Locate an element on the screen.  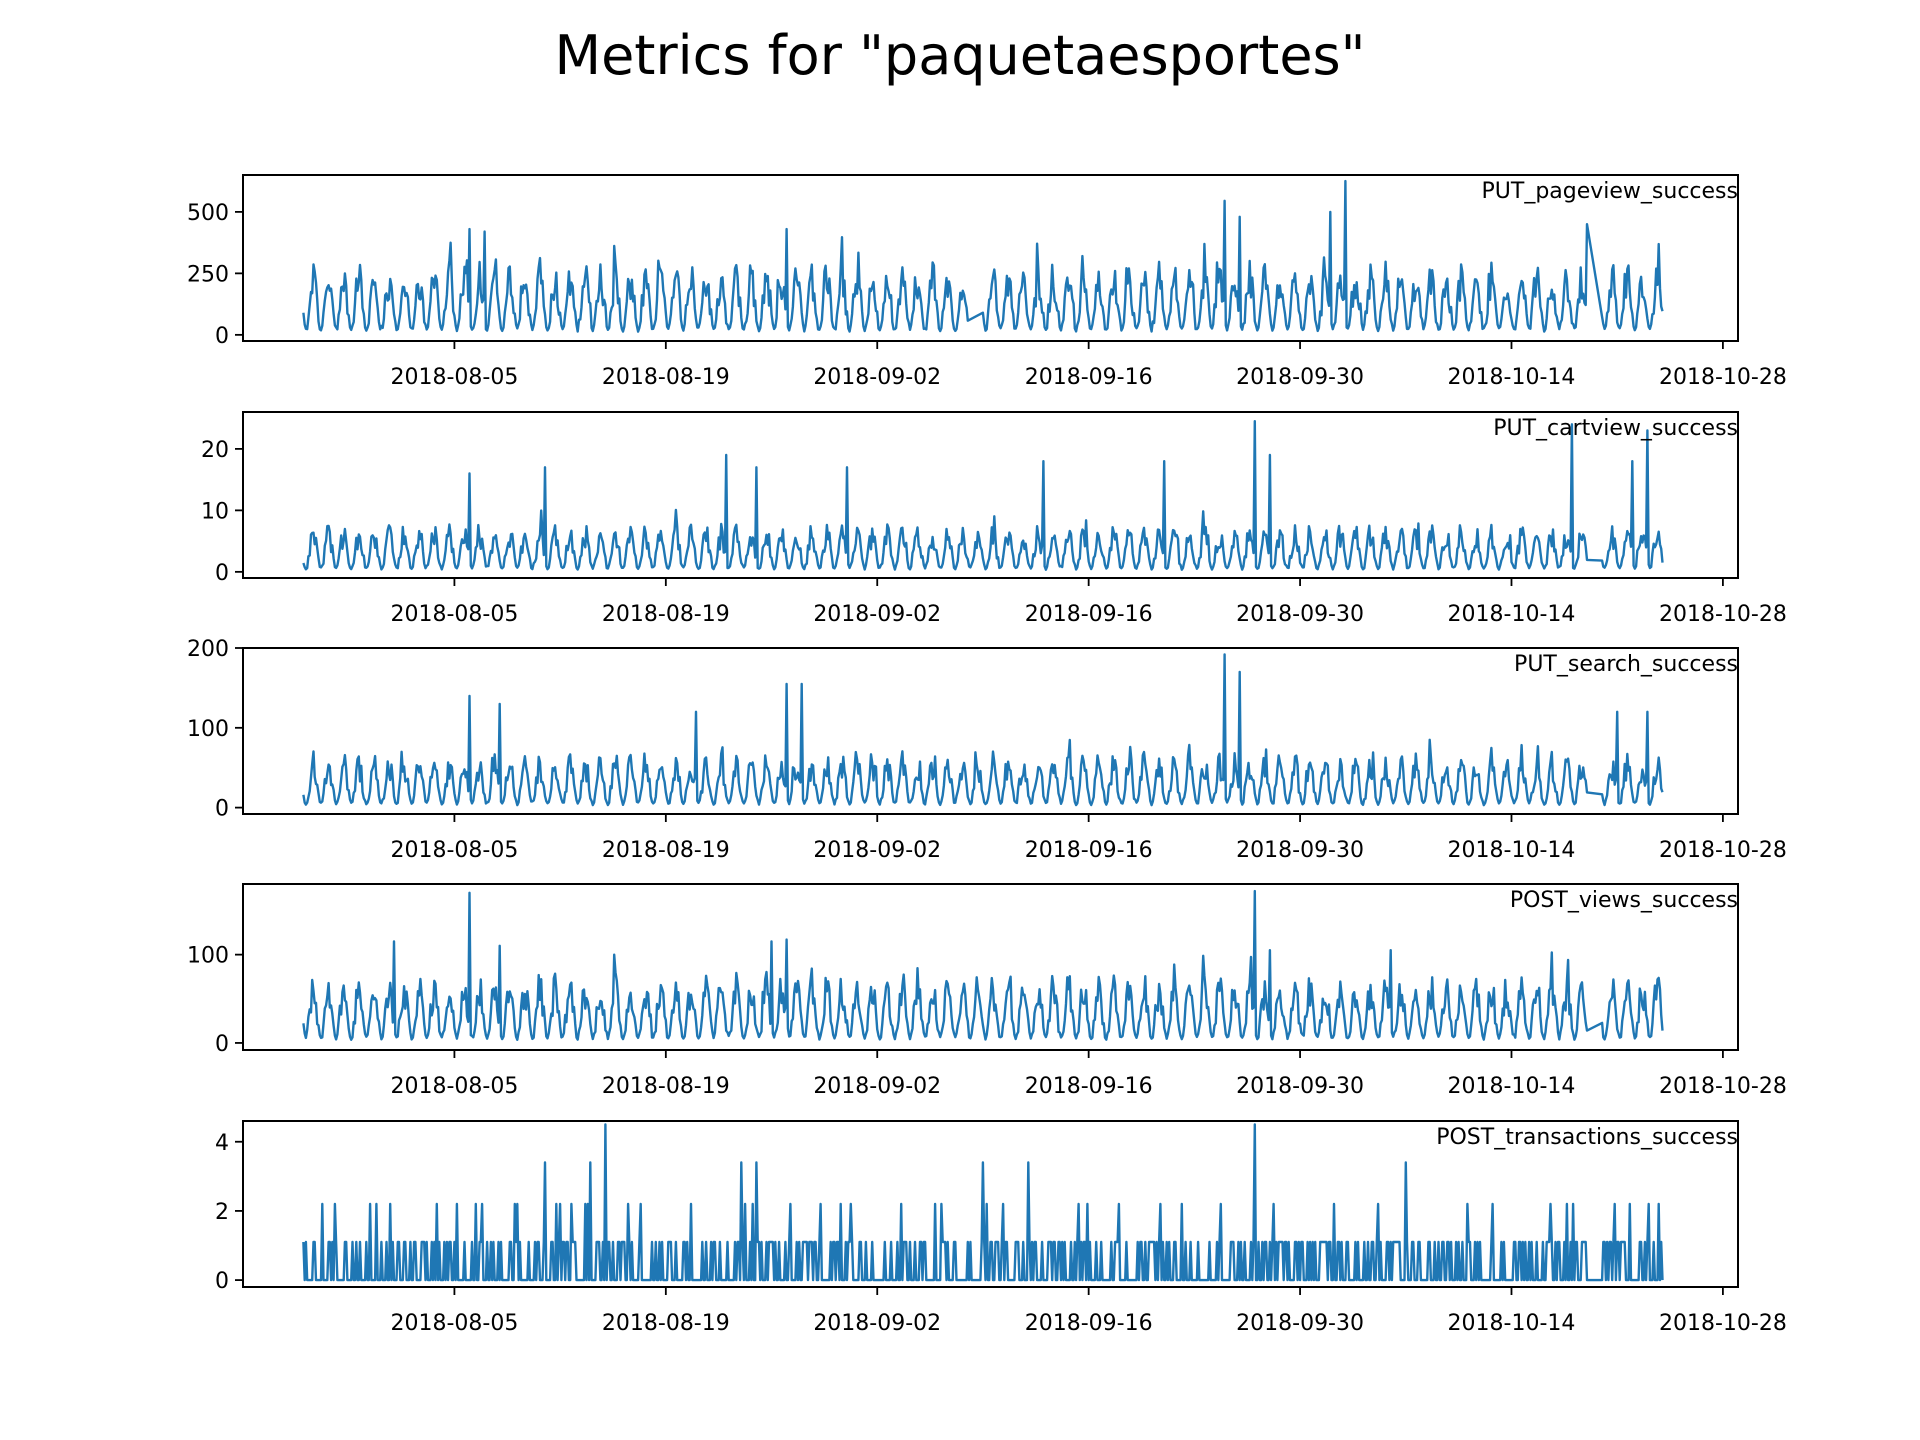
series-label: PUT_search_success is located at coordinates (1626, 664).